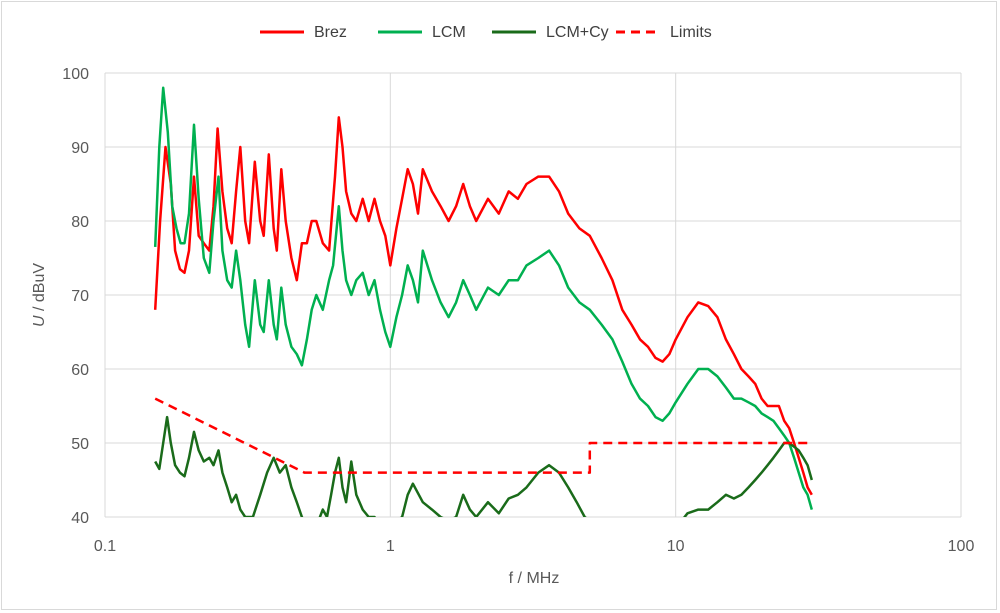 This screenshot has width=1000, height=613. I want to click on y-tick-label-4: 80, so click(80, 222).